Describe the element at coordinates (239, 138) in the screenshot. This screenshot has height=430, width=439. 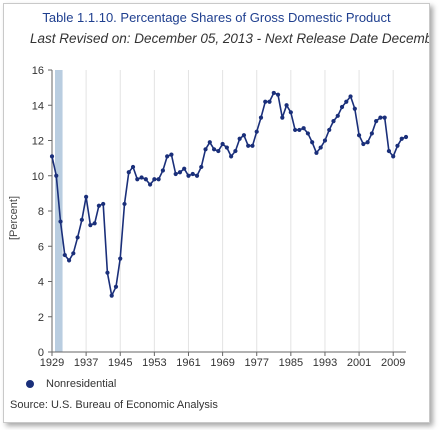
I see `data-point-1973` at that location.